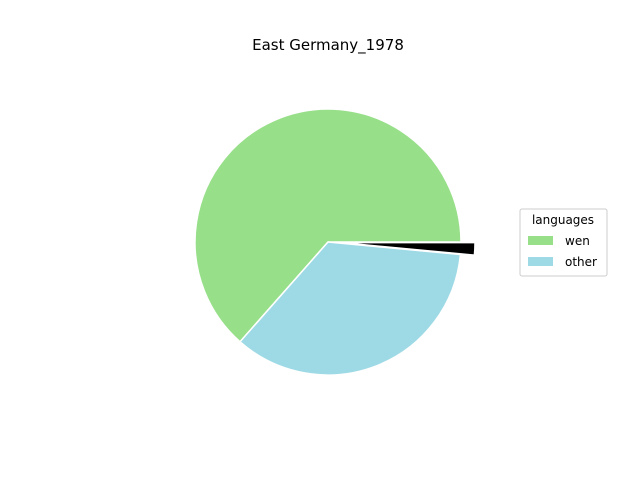 The width and height of the screenshot is (640, 480). Describe the element at coordinates (563, 242) in the screenshot. I see `legend: languages wen other` at that location.